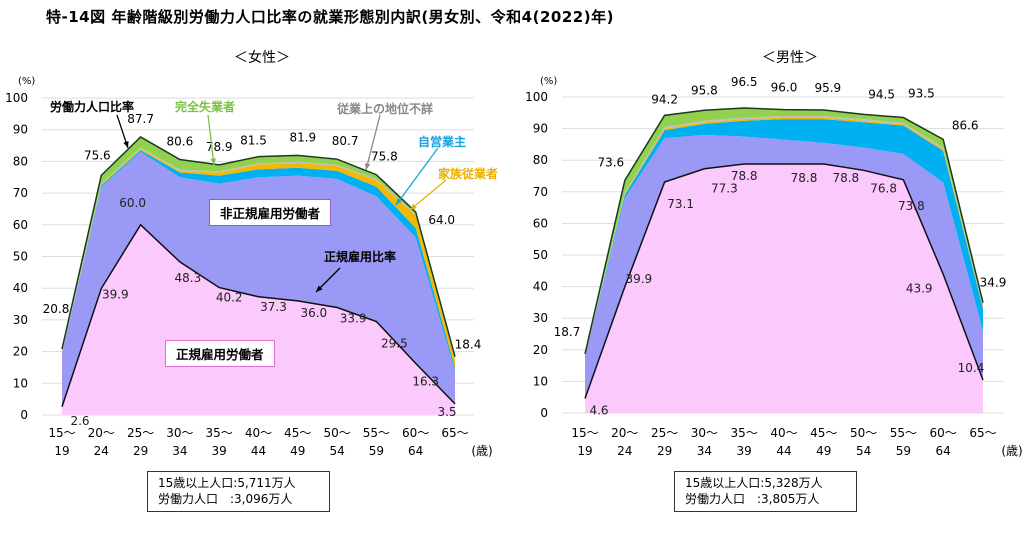 The image size is (1024, 534). Describe the element at coordinates (20, 161) in the screenshot. I see `female-y-tick-label: 80` at that location.